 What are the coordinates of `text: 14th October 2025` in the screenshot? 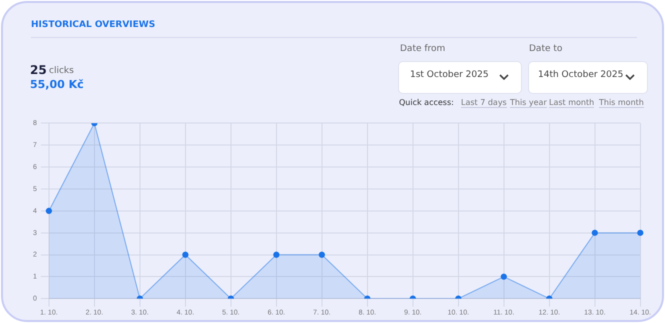 It's located at (581, 75).